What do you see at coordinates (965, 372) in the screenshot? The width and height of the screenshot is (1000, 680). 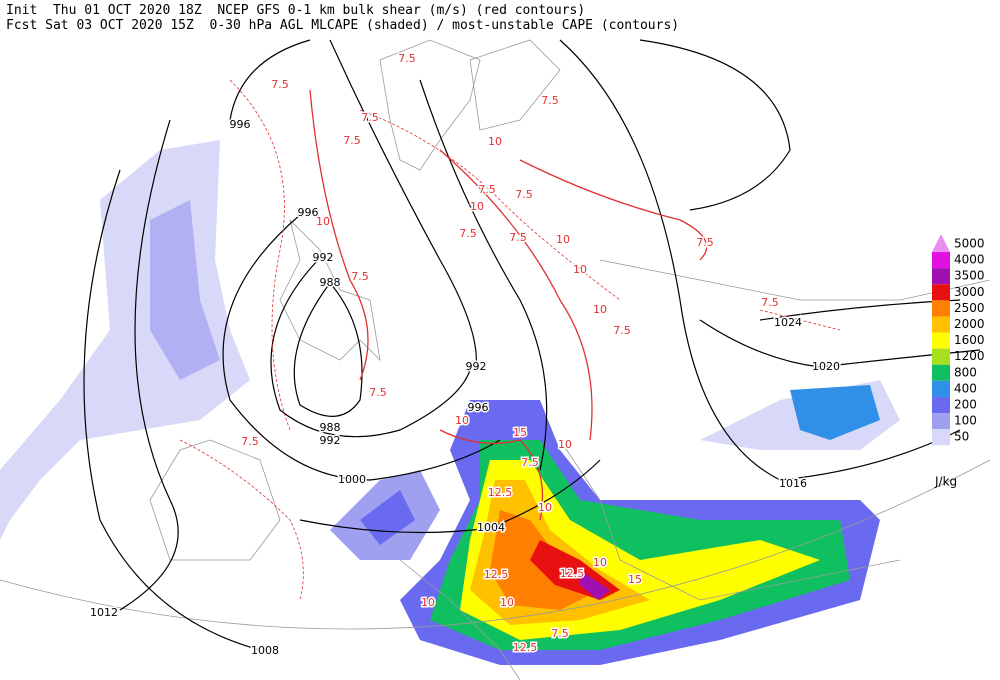 I see `legend-label: 800` at bounding box center [965, 372].